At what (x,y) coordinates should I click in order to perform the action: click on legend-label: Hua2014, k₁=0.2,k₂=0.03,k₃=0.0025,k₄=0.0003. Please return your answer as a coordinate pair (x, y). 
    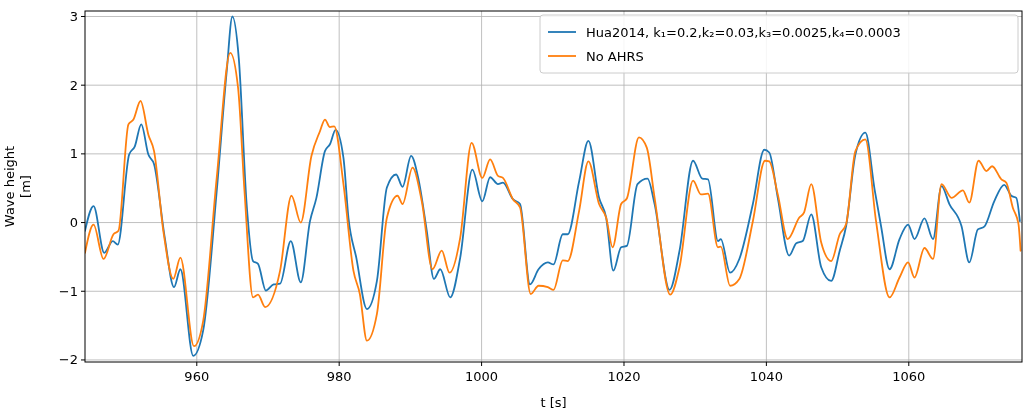
    Looking at the image, I should click on (743, 32).